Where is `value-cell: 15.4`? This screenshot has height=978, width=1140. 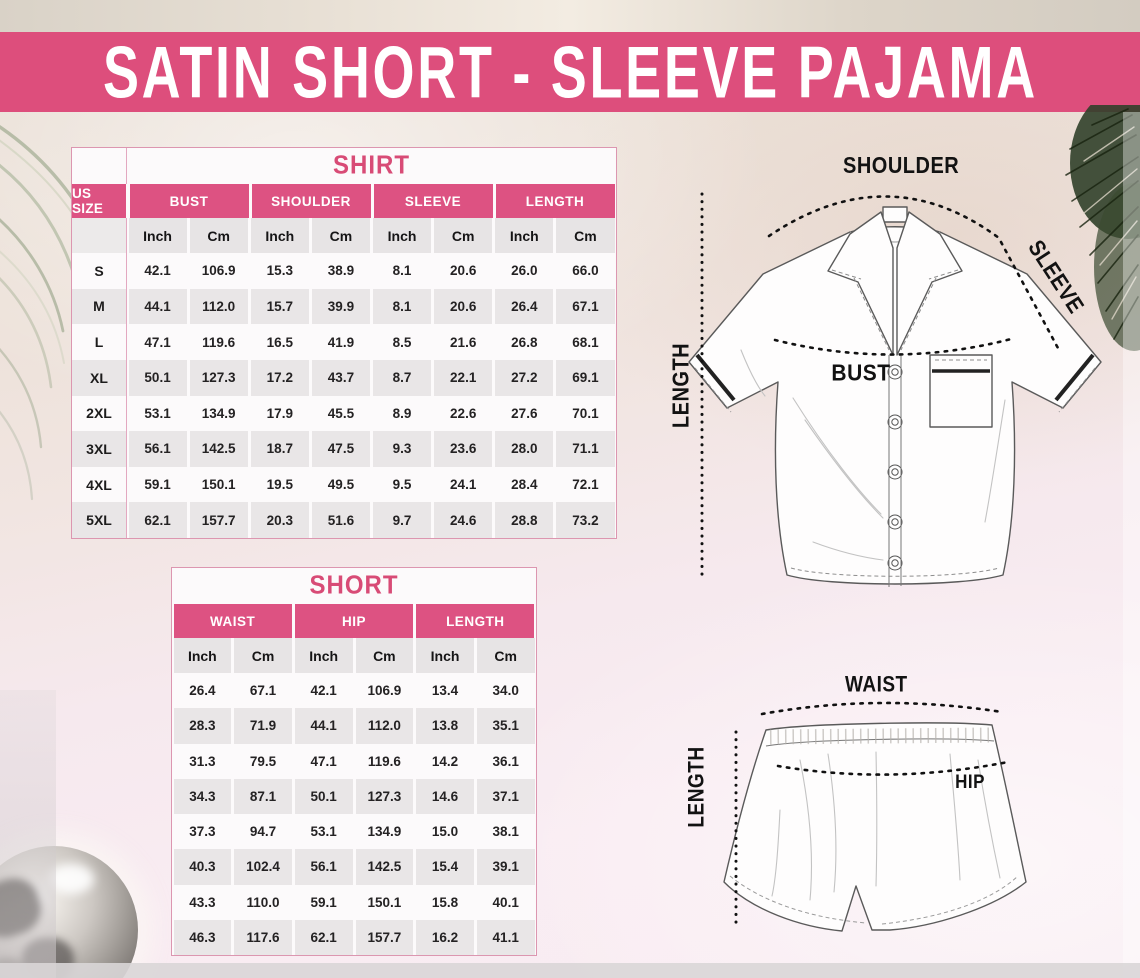 value-cell: 15.4 is located at coordinates (445, 867).